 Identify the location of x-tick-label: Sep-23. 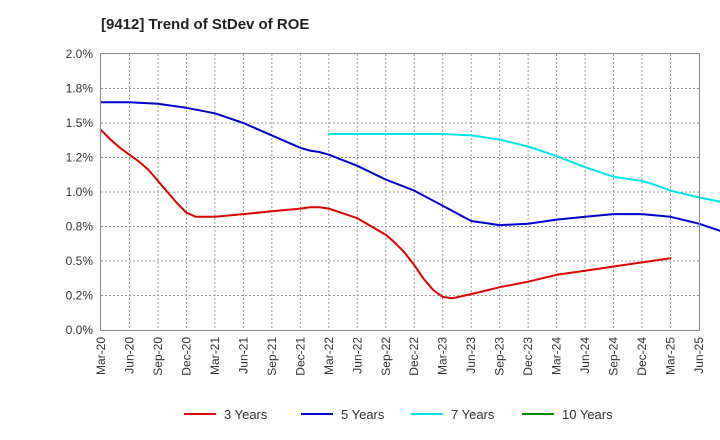
(500, 356).